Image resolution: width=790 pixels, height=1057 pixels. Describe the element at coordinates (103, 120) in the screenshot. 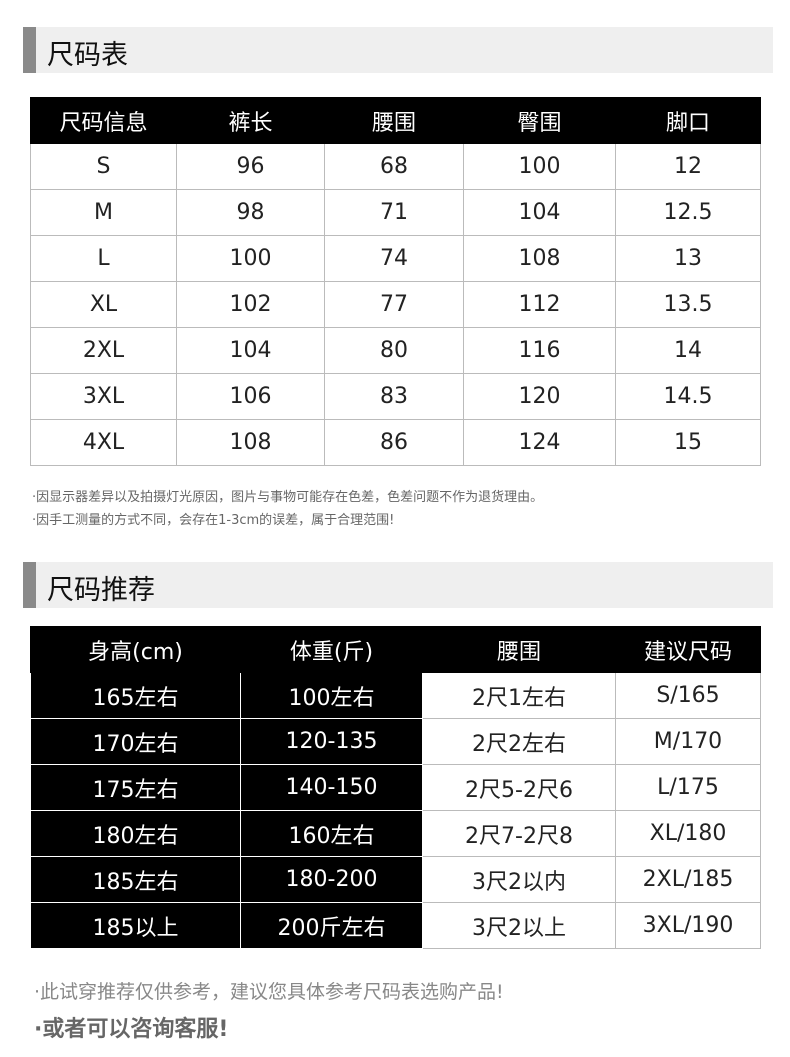

I see `column-header: 尺码信息` at that location.